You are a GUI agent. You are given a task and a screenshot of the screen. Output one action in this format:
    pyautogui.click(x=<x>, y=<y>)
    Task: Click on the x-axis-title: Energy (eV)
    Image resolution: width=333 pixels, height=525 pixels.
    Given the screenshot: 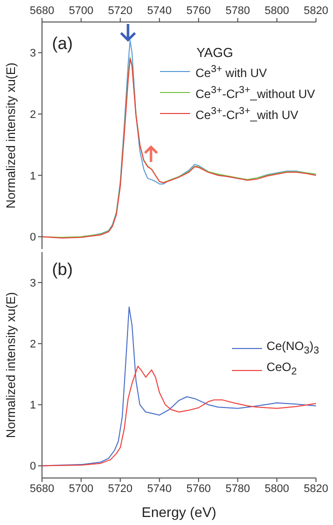 What is the action you would take?
    pyautogui.click(x=179, y=512)
    